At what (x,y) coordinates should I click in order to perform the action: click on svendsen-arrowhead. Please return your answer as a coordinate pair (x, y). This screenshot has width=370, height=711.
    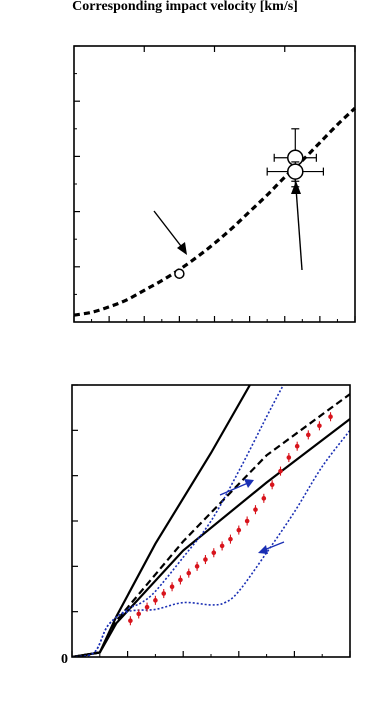
    Looking at the image, I should click on (182, 248).